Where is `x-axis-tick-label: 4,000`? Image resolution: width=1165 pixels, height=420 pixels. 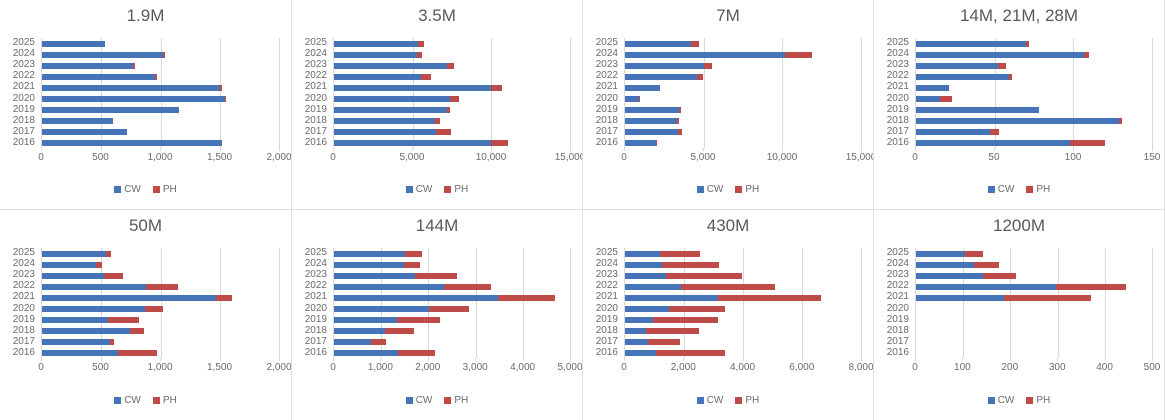
x-axis-tick-label: 4,000 is located at coordinates (523, 367).